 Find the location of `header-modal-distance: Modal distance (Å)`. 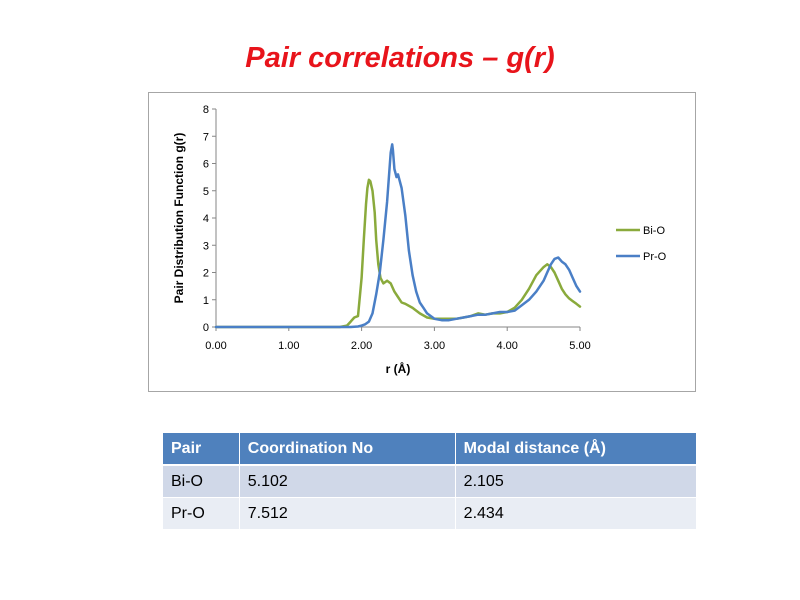

header-modal-distance: Modal distance (Å) is located at coordinates (575, 449).